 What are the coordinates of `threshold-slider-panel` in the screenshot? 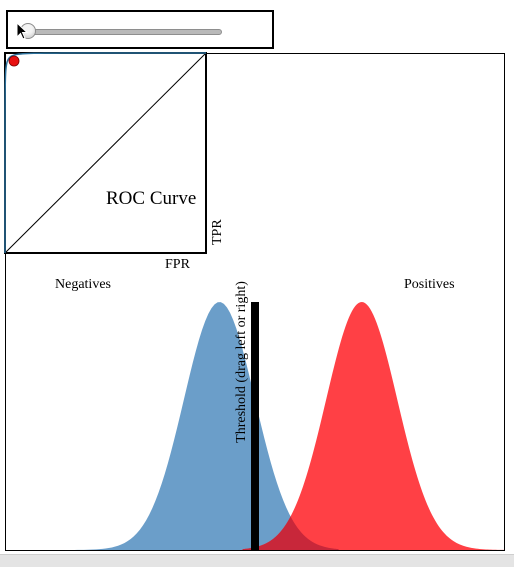 It's located at (140, 29).